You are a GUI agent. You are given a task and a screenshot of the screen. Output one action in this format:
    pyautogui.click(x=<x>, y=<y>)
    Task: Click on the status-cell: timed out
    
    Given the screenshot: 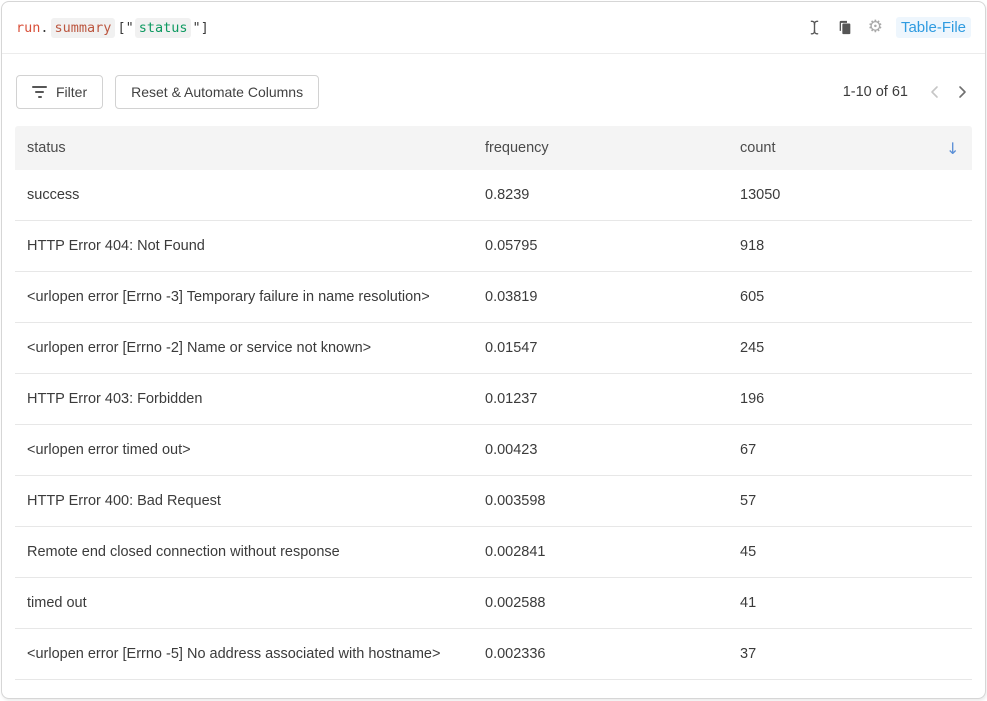 What is the action you would take?
    pyautogui.click(x=57, y=603)
    